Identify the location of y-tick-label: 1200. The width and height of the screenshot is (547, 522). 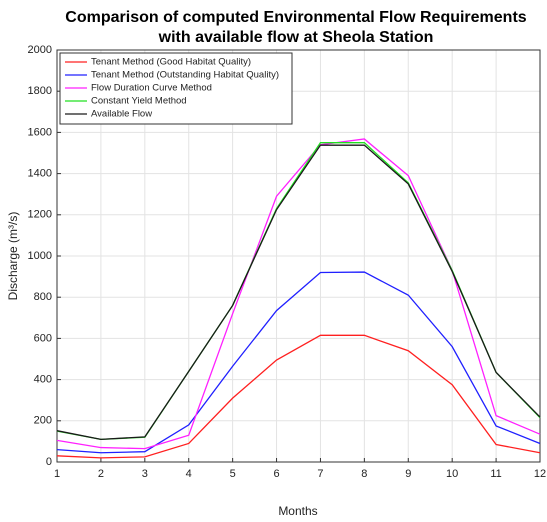
(40, 215).